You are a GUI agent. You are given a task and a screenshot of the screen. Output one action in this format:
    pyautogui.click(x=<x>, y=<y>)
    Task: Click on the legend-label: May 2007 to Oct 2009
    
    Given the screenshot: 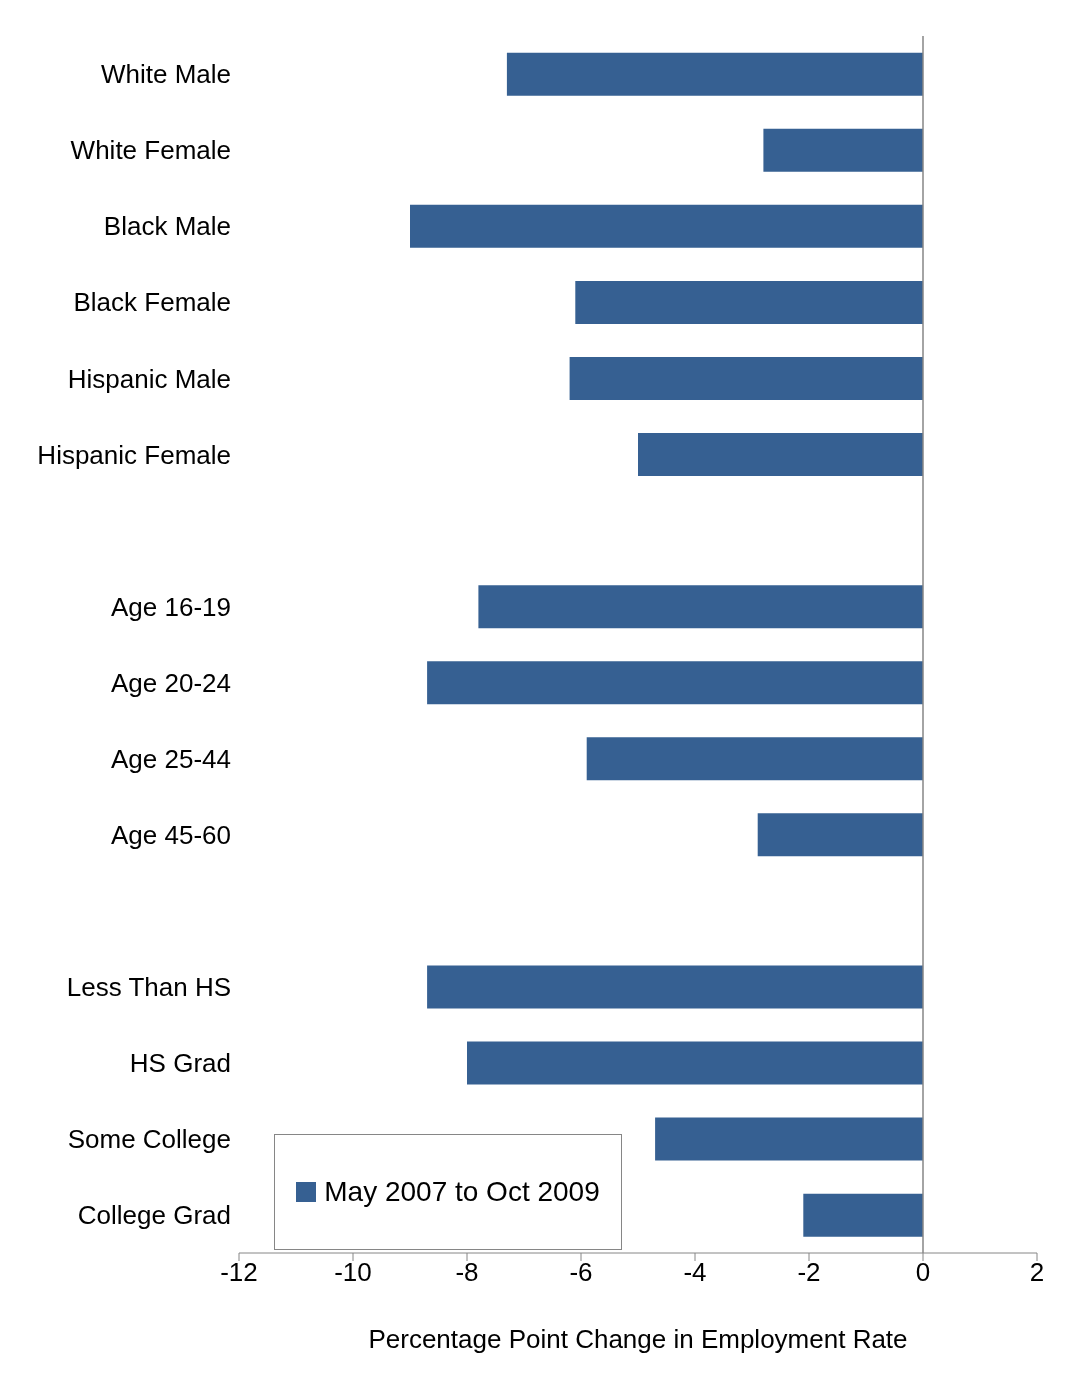 What is the action you would take?
    pyautogui.click(x=462, y=1192)
    